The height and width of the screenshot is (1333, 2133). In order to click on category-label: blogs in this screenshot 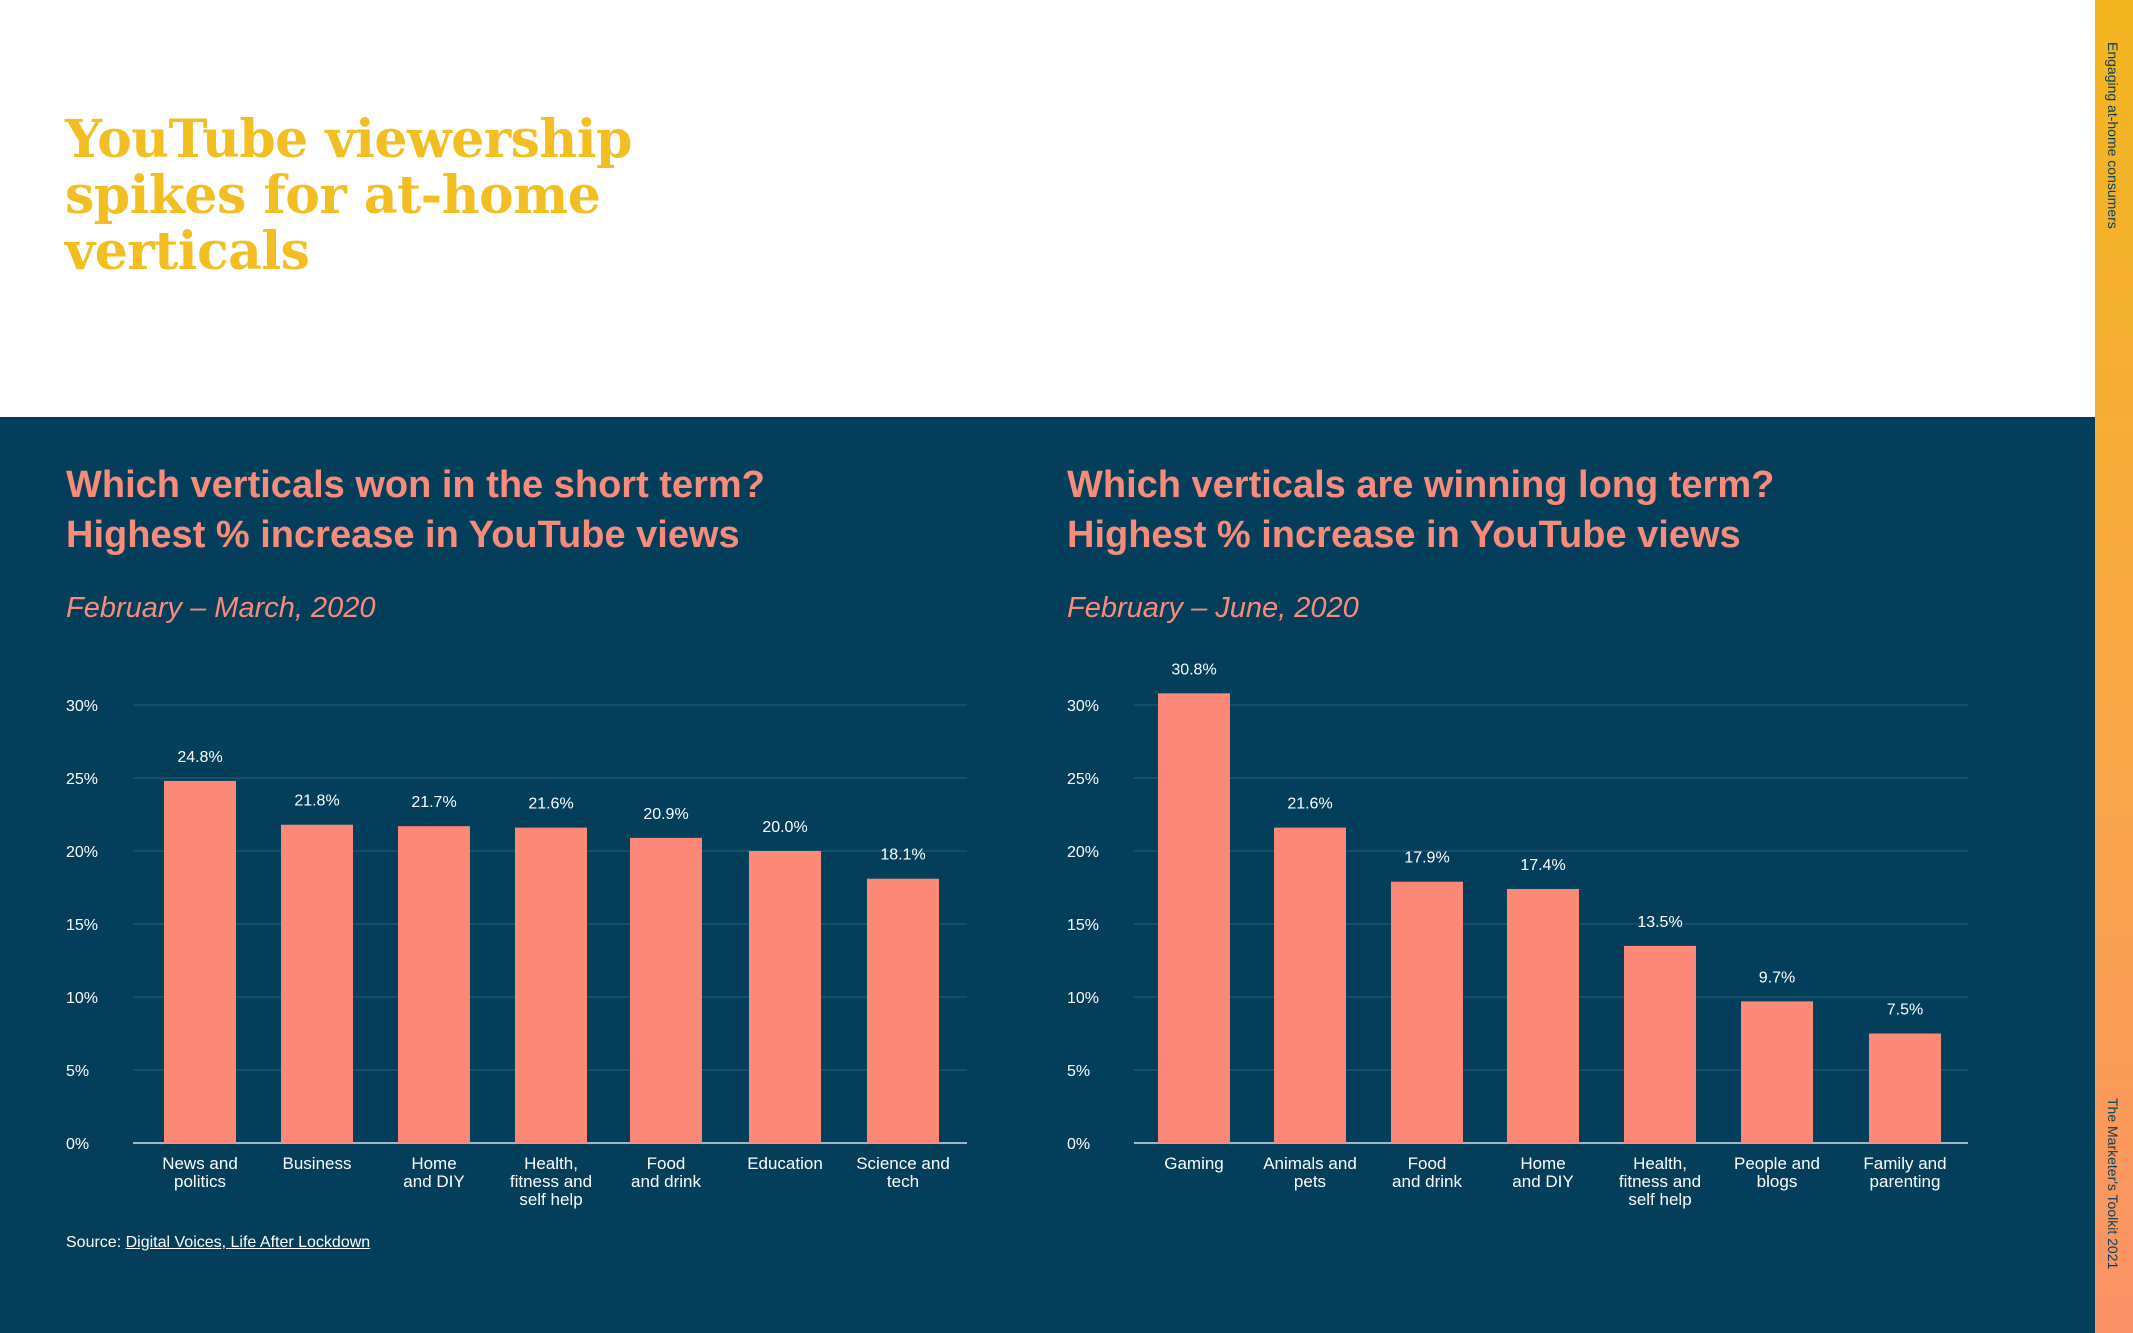, I will do `click(1777, 1181)`.